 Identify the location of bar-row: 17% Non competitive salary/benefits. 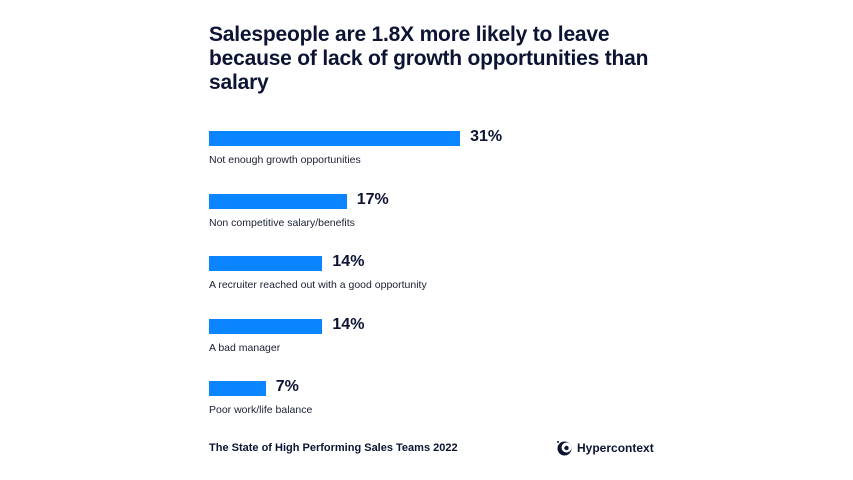
(419, 222).